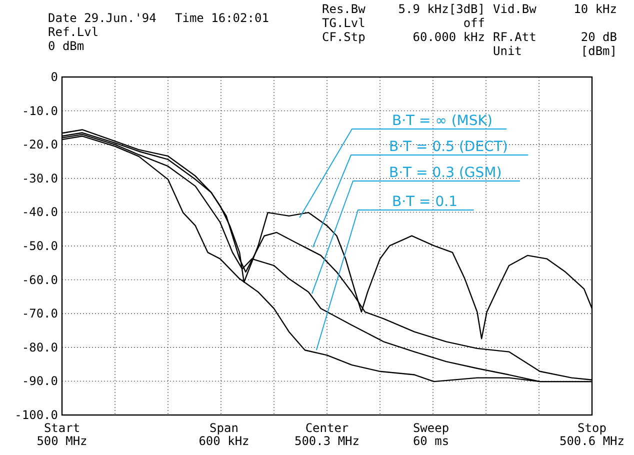 This screenshot has width=634, height=455. I want to click on text: 0 dBm, so click(66, 46).